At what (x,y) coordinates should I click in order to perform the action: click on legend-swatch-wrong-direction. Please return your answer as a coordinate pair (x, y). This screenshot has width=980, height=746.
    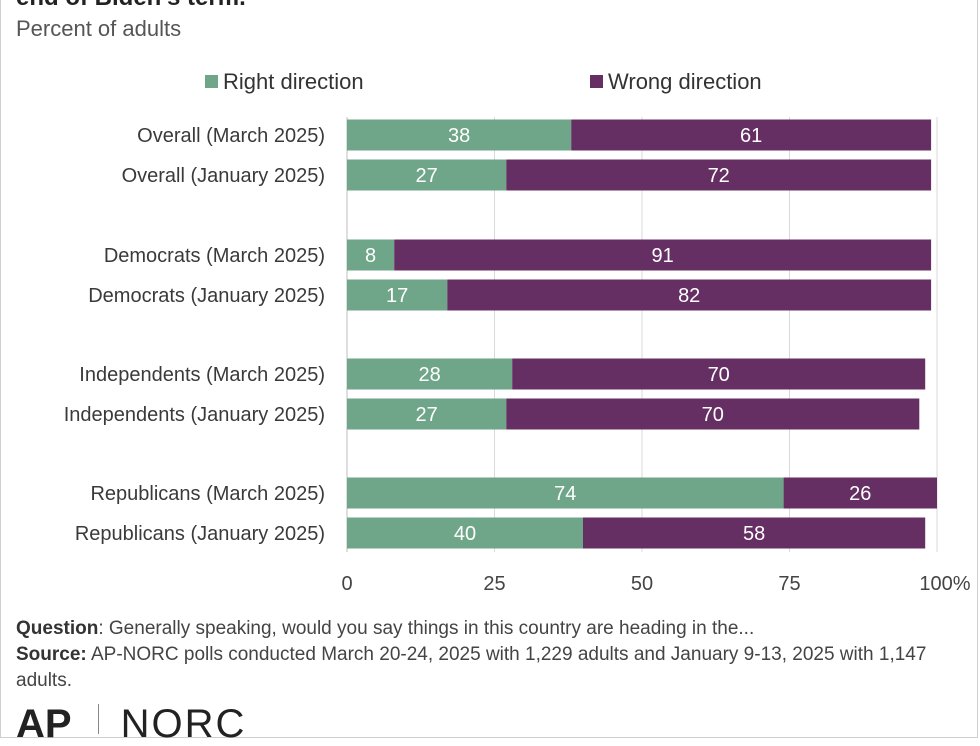
    Looking at the image, I should click on (596, 81).